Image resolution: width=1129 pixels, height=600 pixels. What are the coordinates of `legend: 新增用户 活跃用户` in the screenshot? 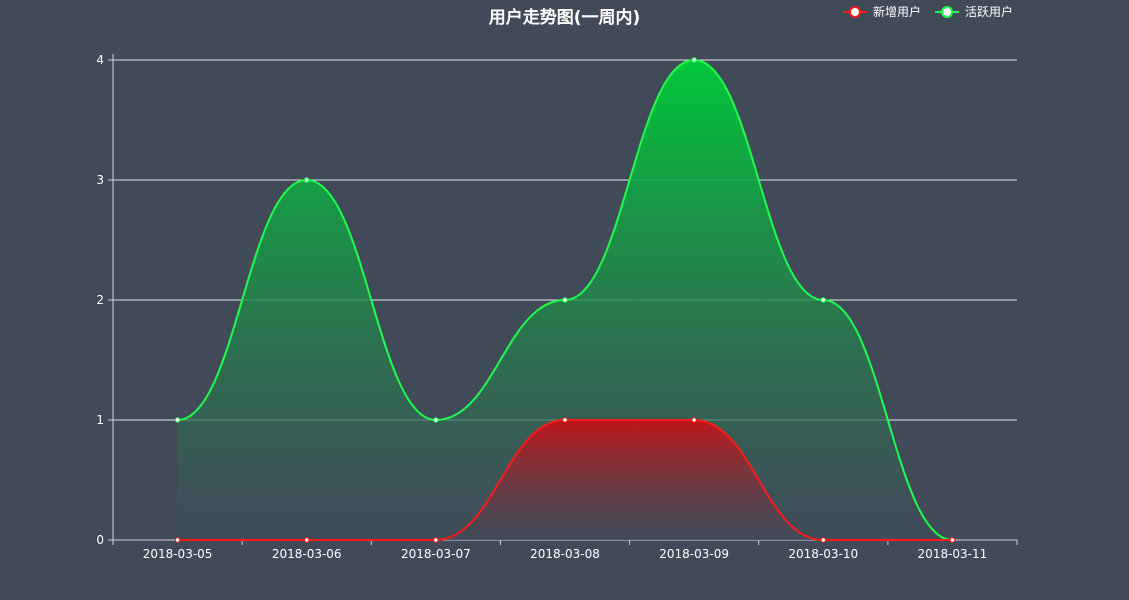 It's located at (927, 11).